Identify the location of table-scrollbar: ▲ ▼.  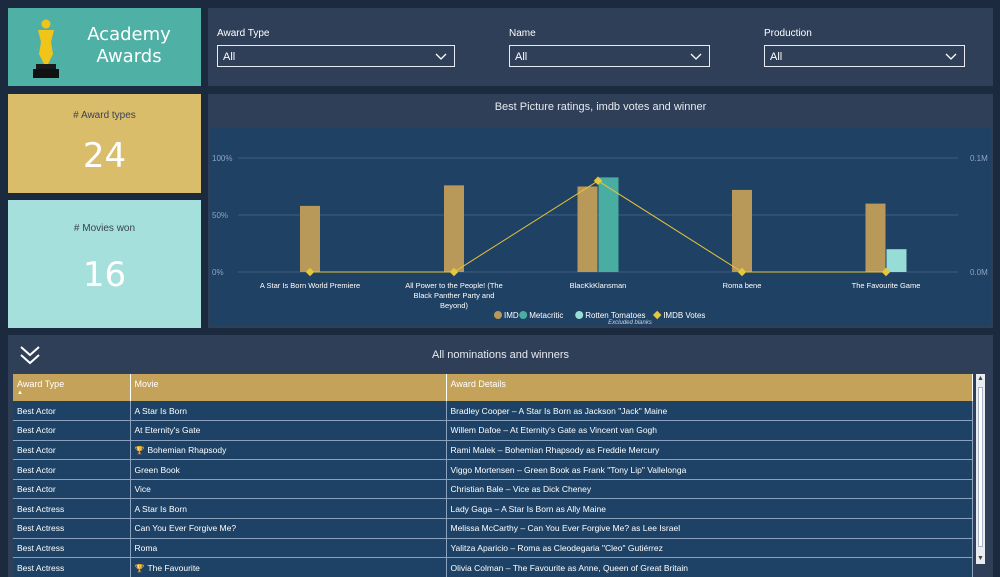
(980, 469).